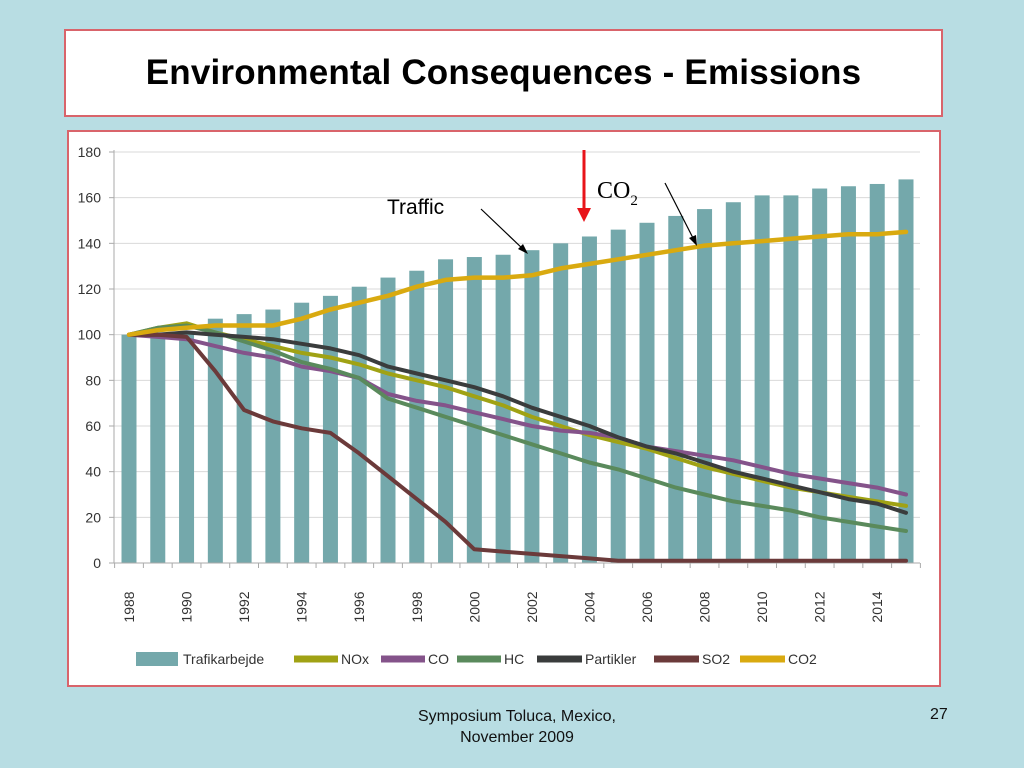 The width and height of the screenshot is (1024, 768). I want to click on footer-line-2: November 2009, so click(517, 737).